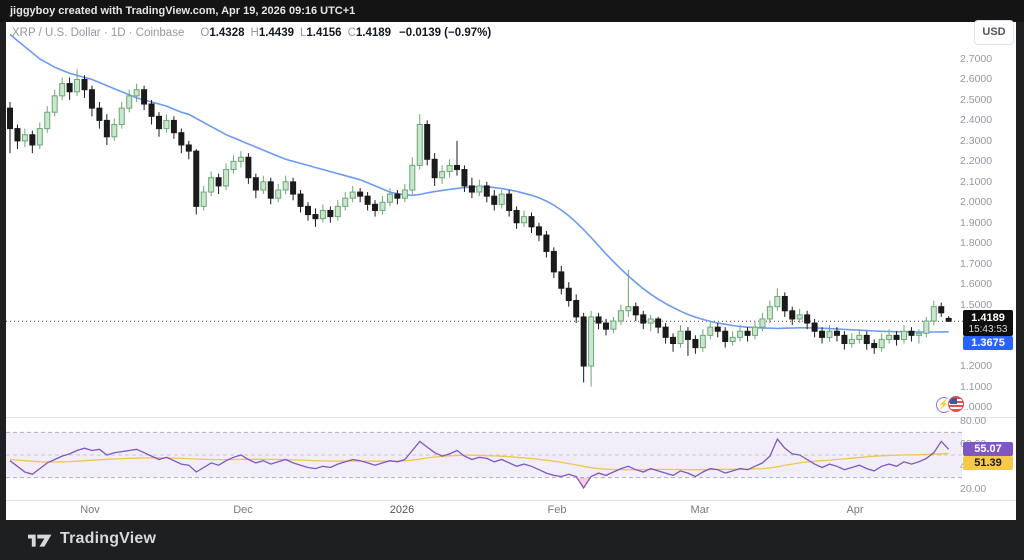 The image size is (1024, 560). I want to click on ohlc-open-value: 1.4328, so click(227, 33).